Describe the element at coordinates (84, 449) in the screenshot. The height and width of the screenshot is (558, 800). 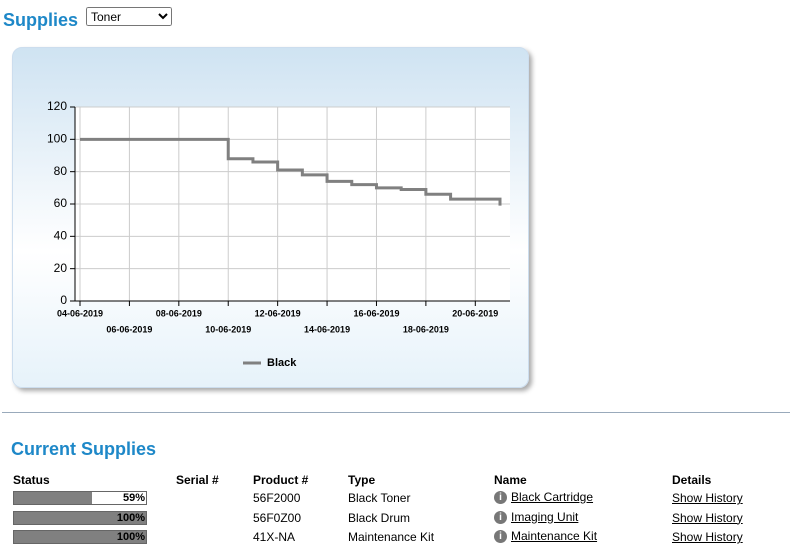
I see `section-title: Current Supplies` at that location.